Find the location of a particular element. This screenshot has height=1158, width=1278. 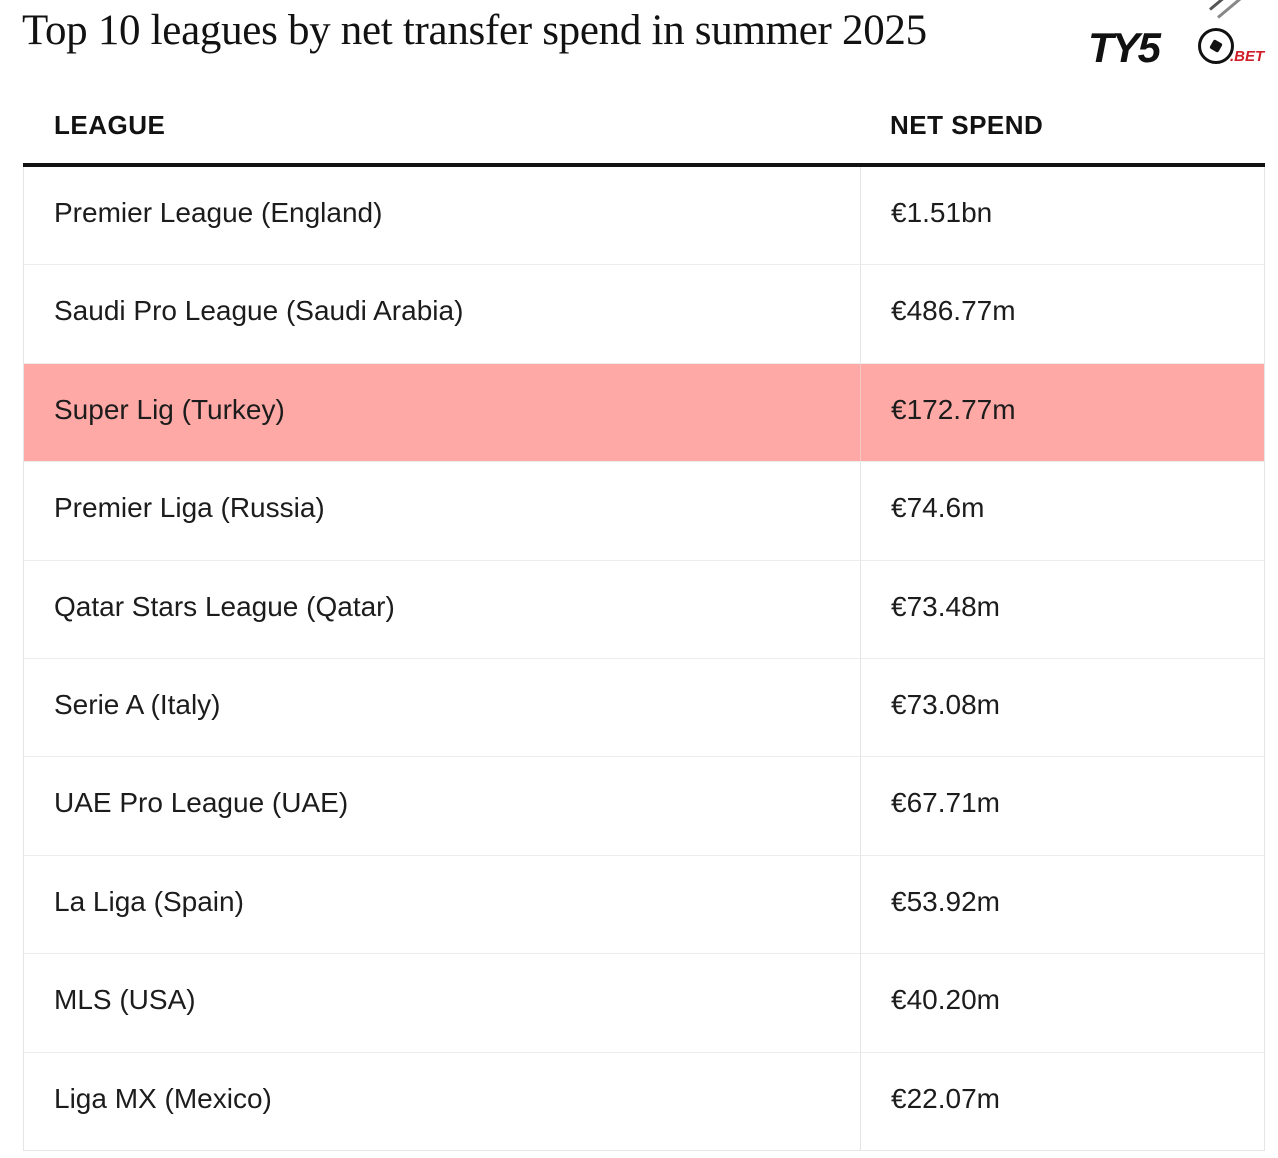

net-spend-cell: €67.71m is located at coordinates (945, 803).